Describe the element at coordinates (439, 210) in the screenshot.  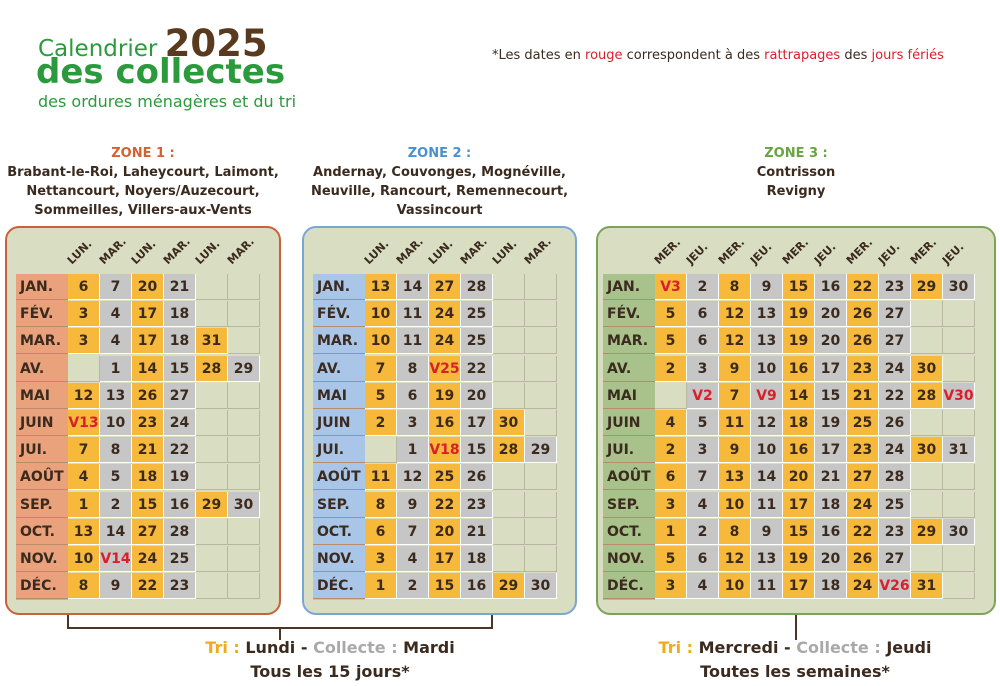
I see `zone-communes: Vassincourt` at that location.